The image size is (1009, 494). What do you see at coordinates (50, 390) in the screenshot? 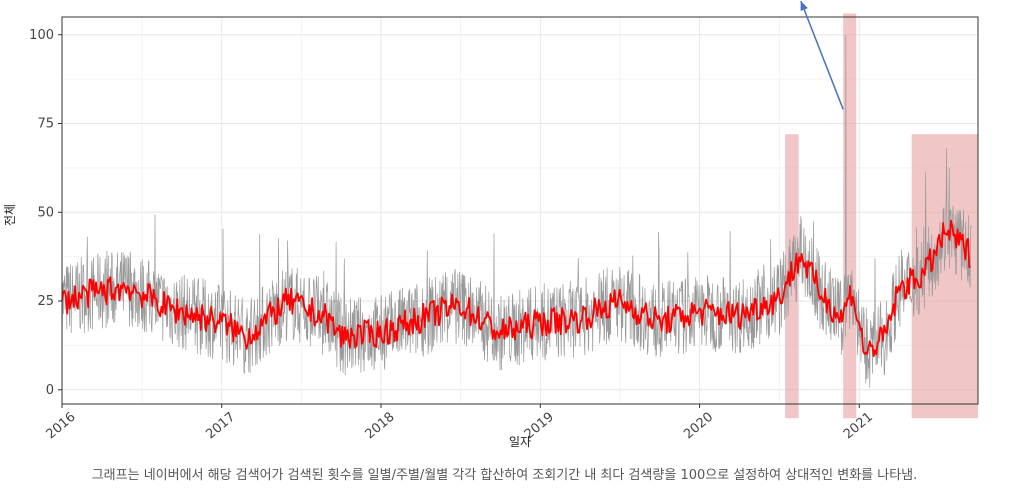
I see `y-tick-label: 0` at bounding box center [50, 390].